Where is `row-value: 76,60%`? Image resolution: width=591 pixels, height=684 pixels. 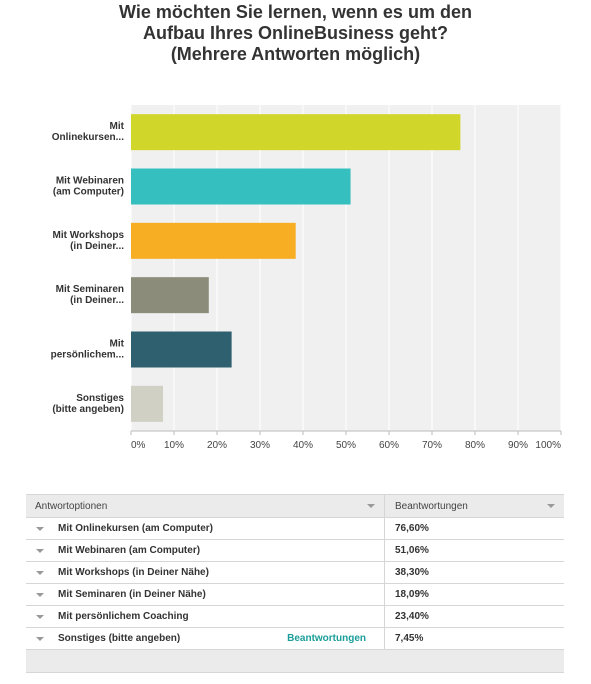
row-value: 76,60% is located at coordinates (474, 528).